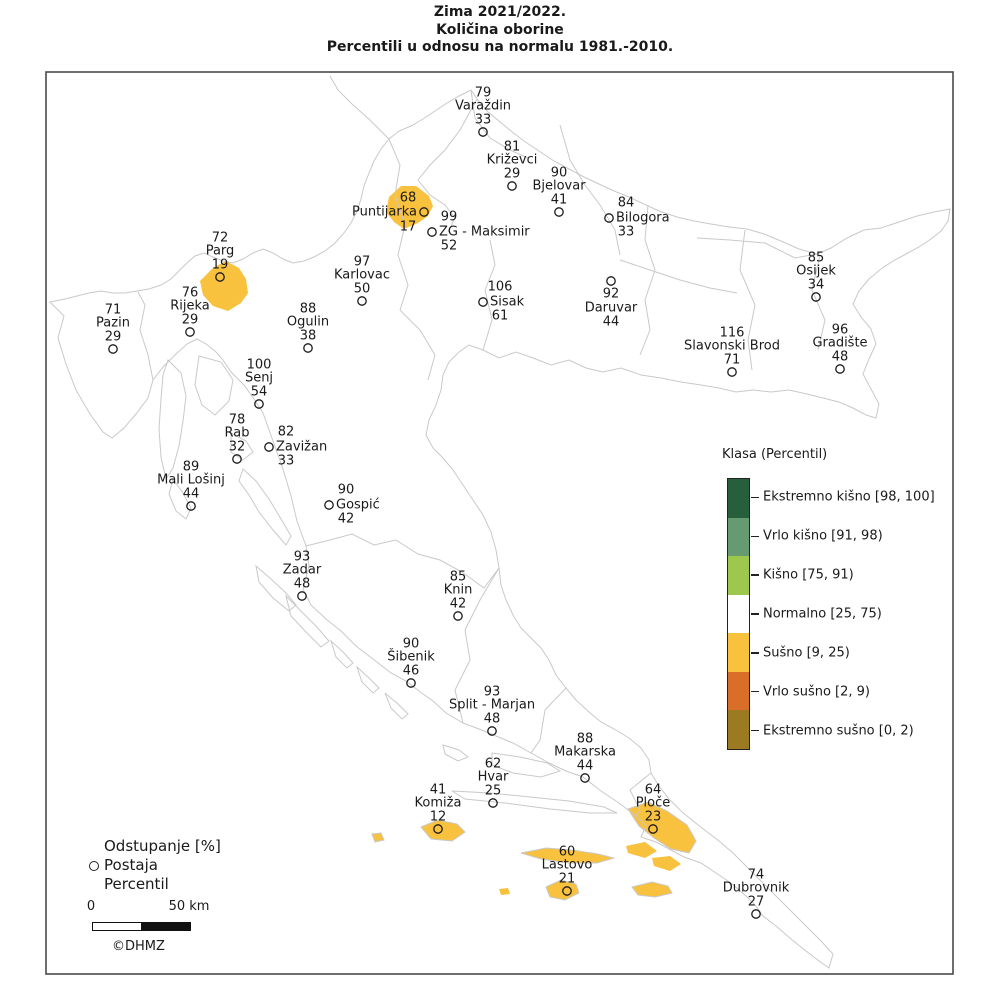 The image size is (1000, 1000). What do you see at coordinates (643, 218) in the screenshot?
I see `station-name: Bilogora` at bounding box center [643, 218].